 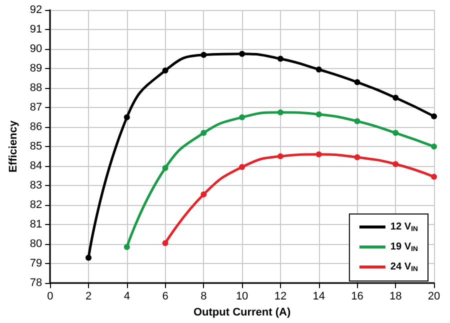 What do you see at coordinates (434, 296) in the screenshot?
I see `x-tick-label: 20` at bounding box center [434, 296].